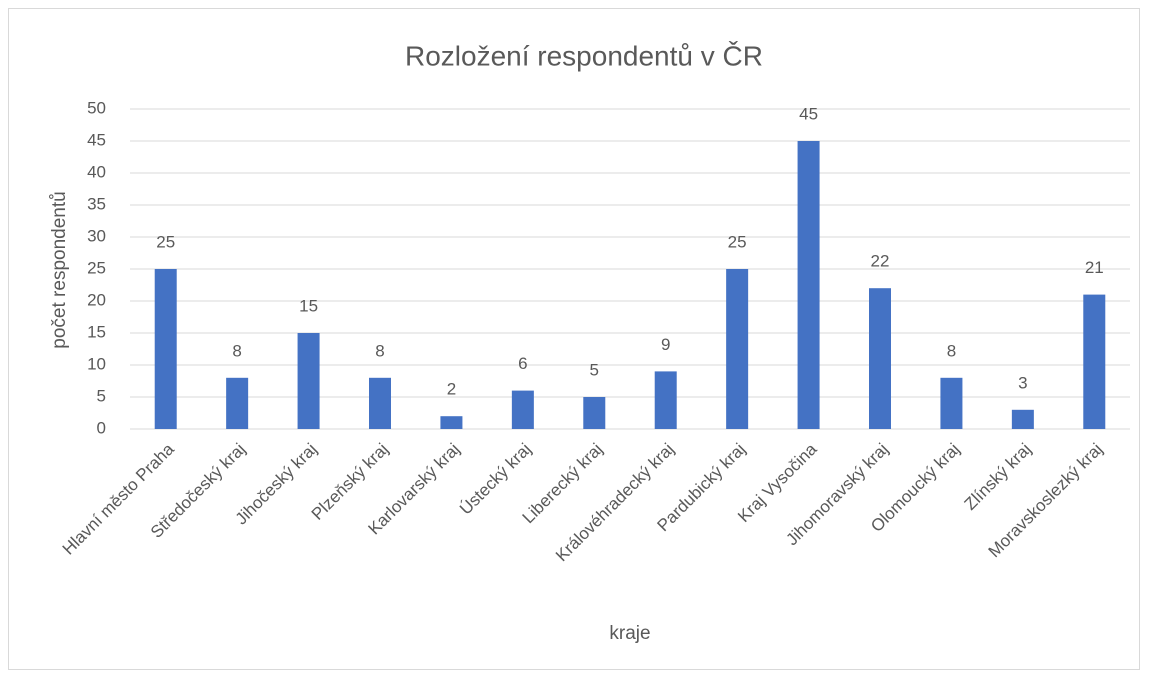  What do you see at coordinates (1022, 382) in the screenshot?
I see `data-label: 3` at bounding box center [1022, 382].